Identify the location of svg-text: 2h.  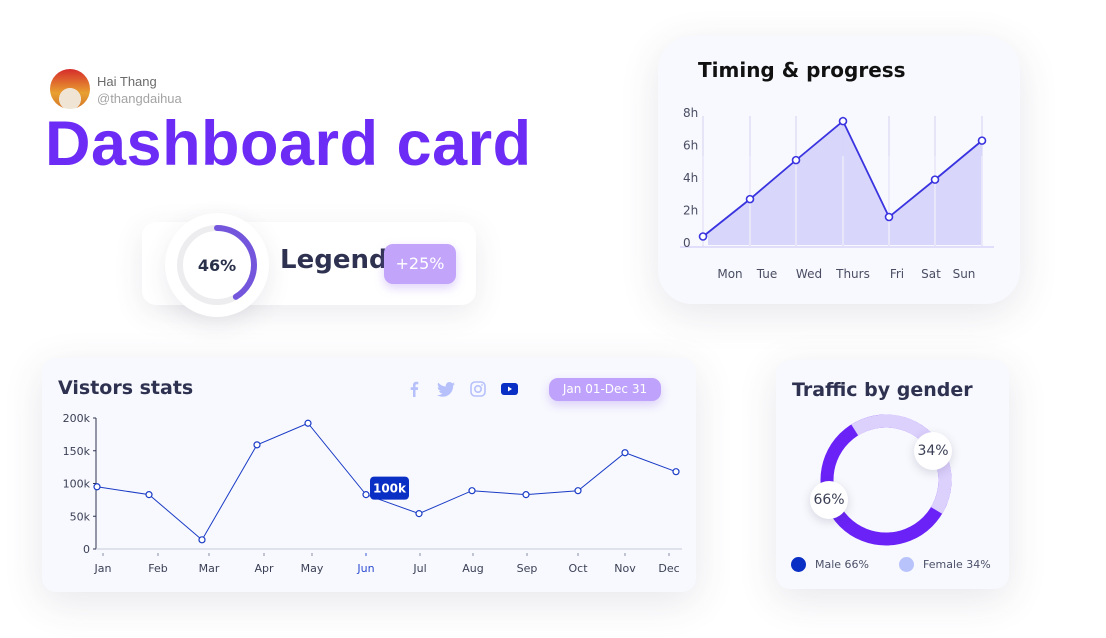
(690, 211).